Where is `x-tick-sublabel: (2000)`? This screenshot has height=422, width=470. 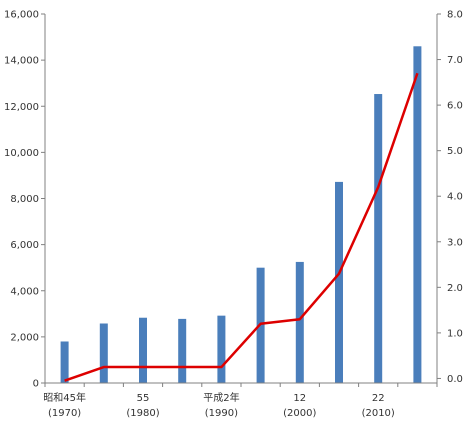
x-tick-sublabel: (2000) is located at coordinates (299, 413).